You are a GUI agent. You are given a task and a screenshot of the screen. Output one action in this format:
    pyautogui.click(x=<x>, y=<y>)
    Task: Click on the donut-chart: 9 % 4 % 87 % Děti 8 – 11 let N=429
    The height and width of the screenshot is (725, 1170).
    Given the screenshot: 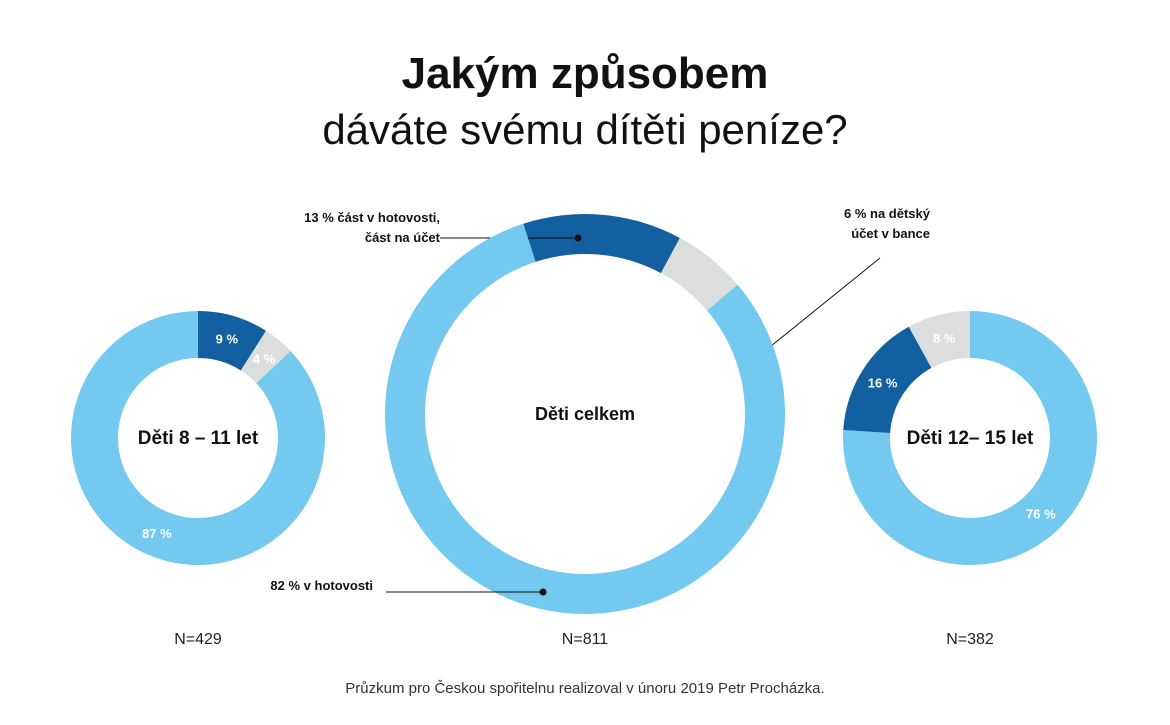 What is the action you would take?
    pyautogui.click(x=197, y=479)
    